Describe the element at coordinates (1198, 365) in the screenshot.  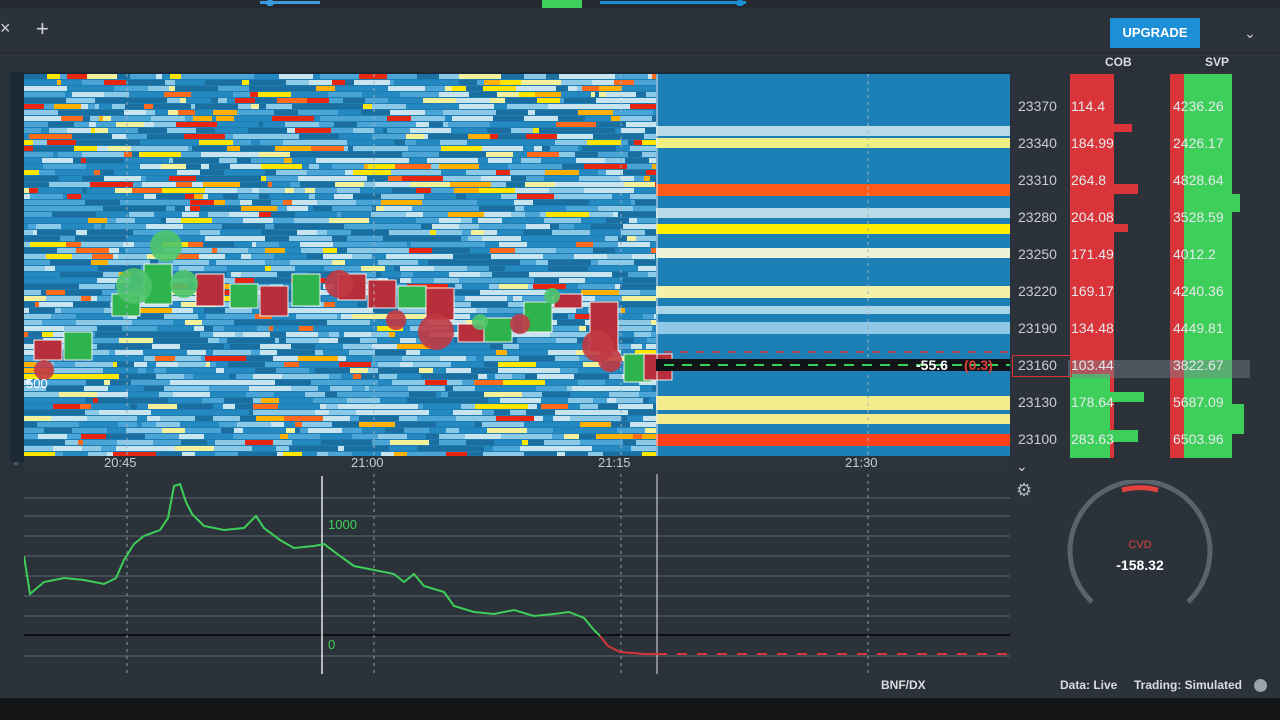
I see `ladder-svp-value: 3822.67` at that location.